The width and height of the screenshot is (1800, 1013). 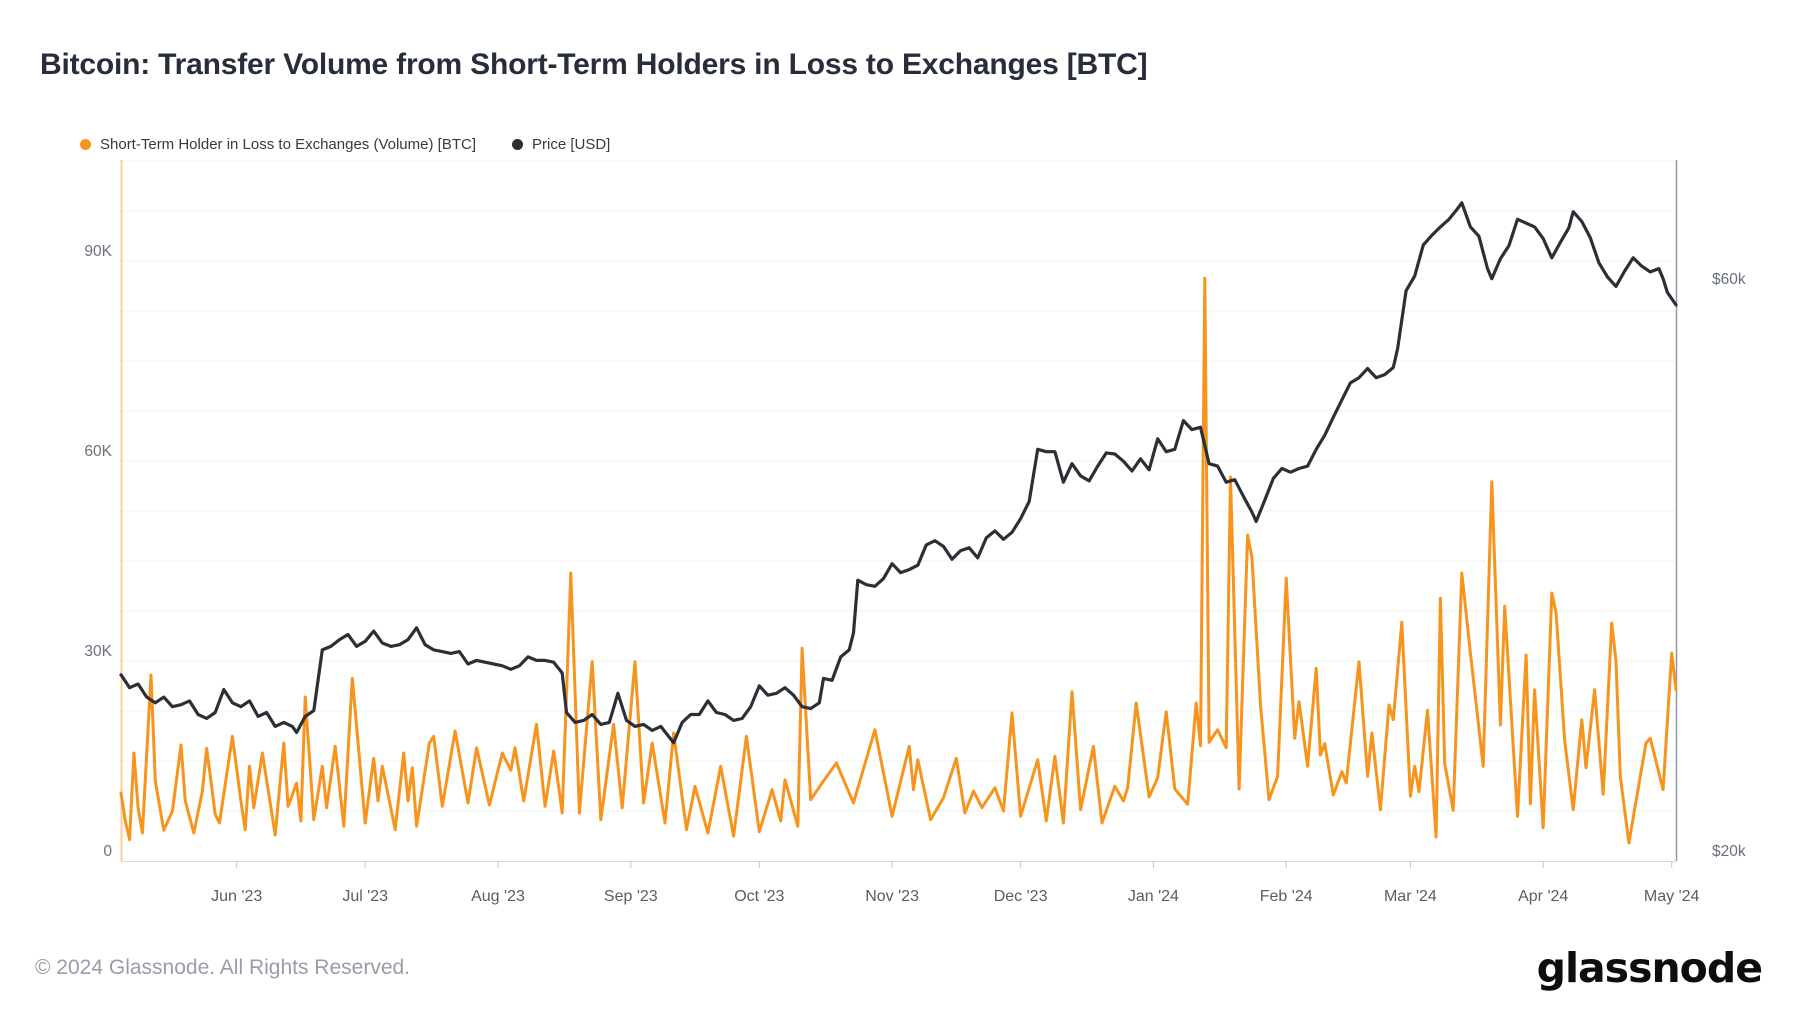 I want to click on volume-series-dot-icon, so click(x=85, y=144).